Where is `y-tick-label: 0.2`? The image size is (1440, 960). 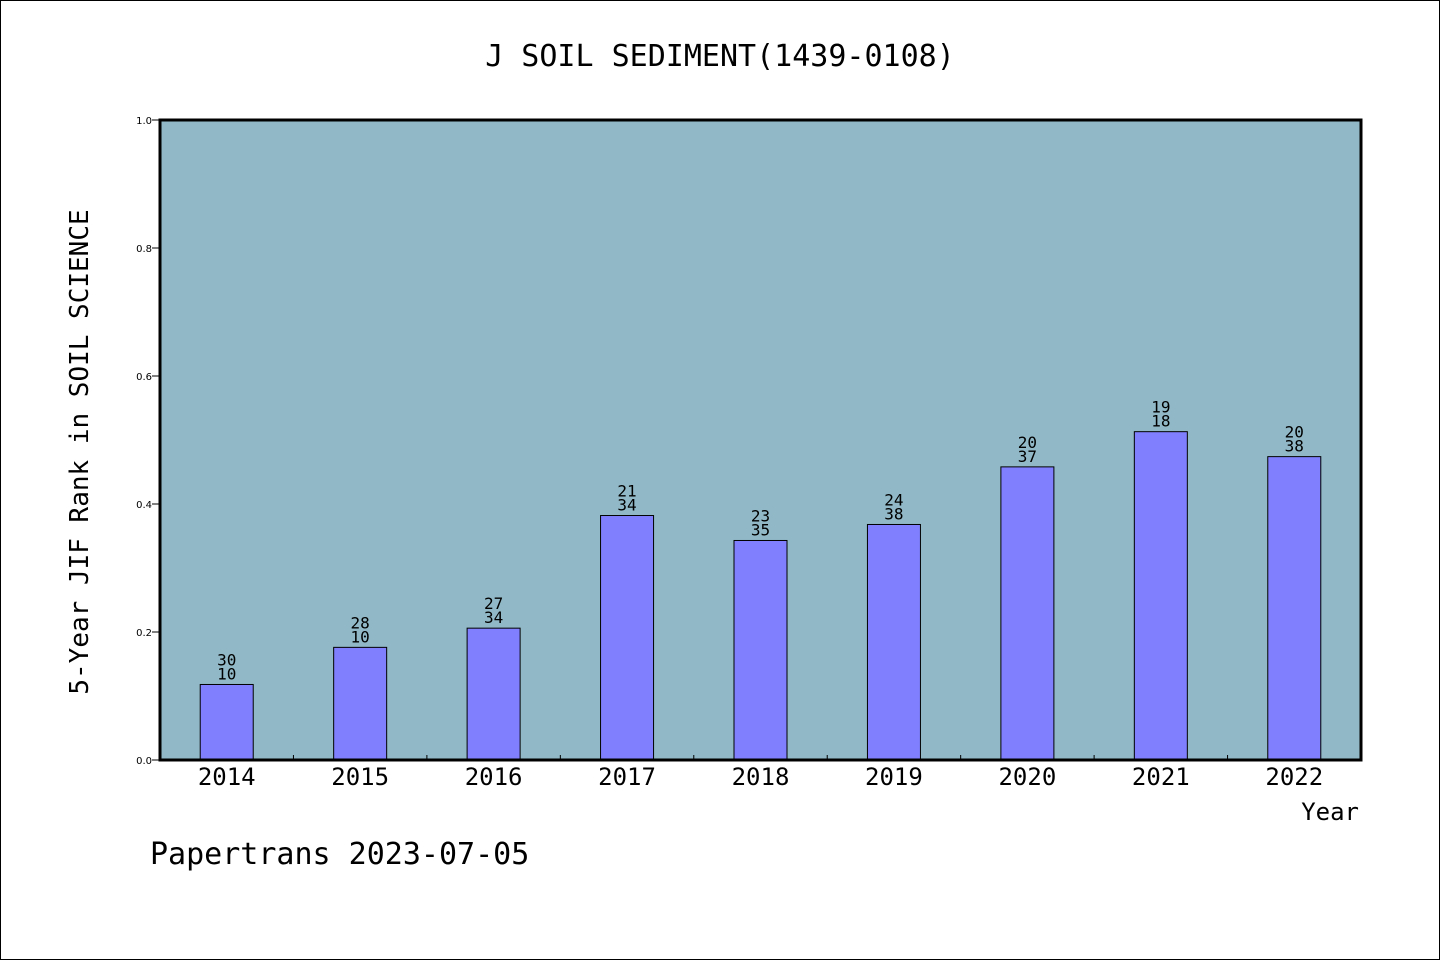
y-tick-label: 0.2 is located at coordinates (144, 633).